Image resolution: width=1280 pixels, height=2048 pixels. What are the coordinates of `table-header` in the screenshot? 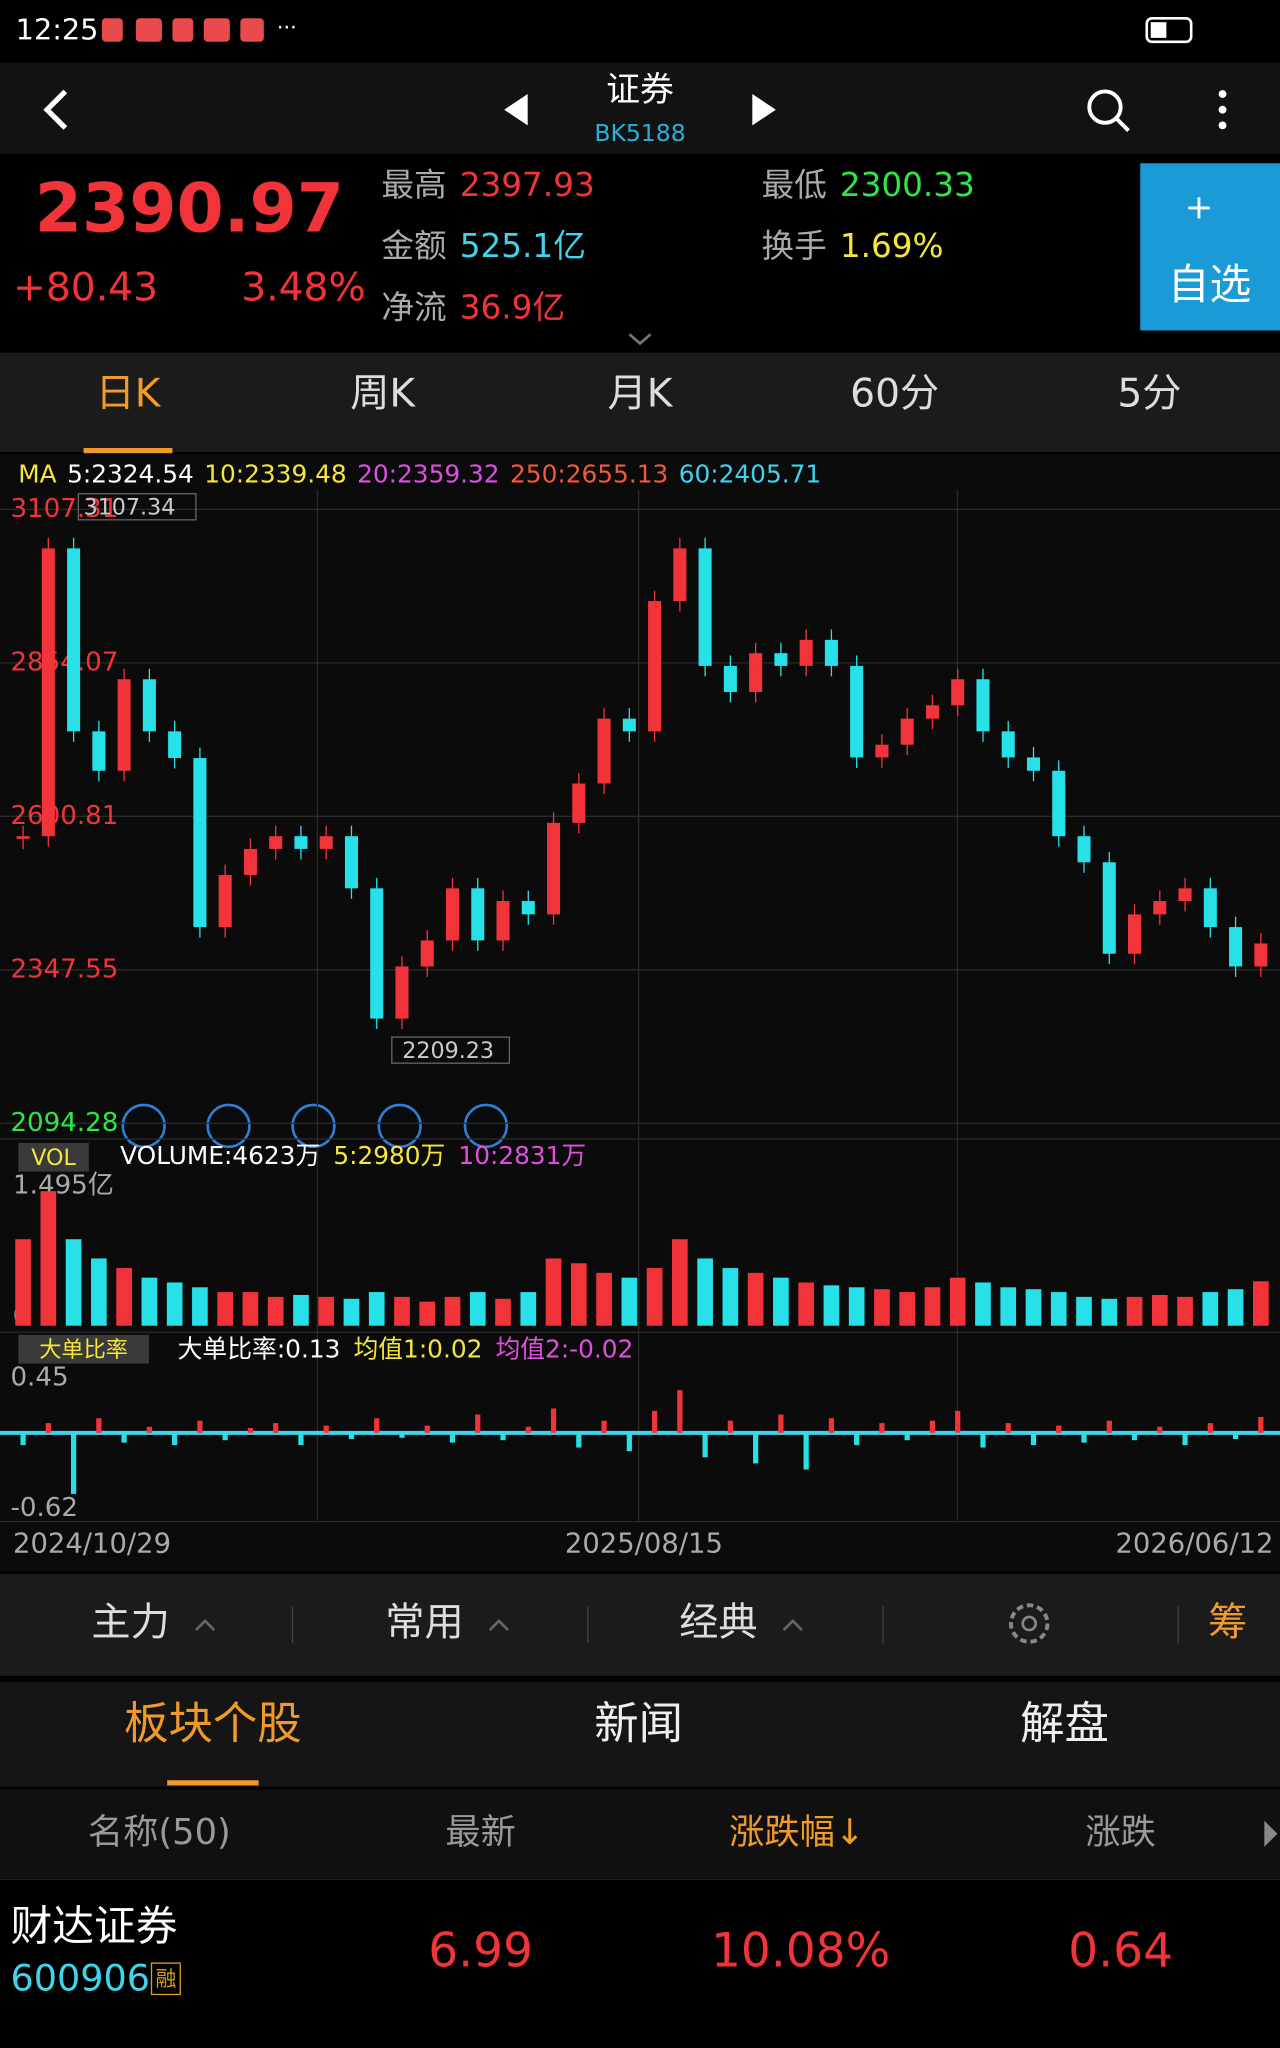 It's located at (640, 1834).